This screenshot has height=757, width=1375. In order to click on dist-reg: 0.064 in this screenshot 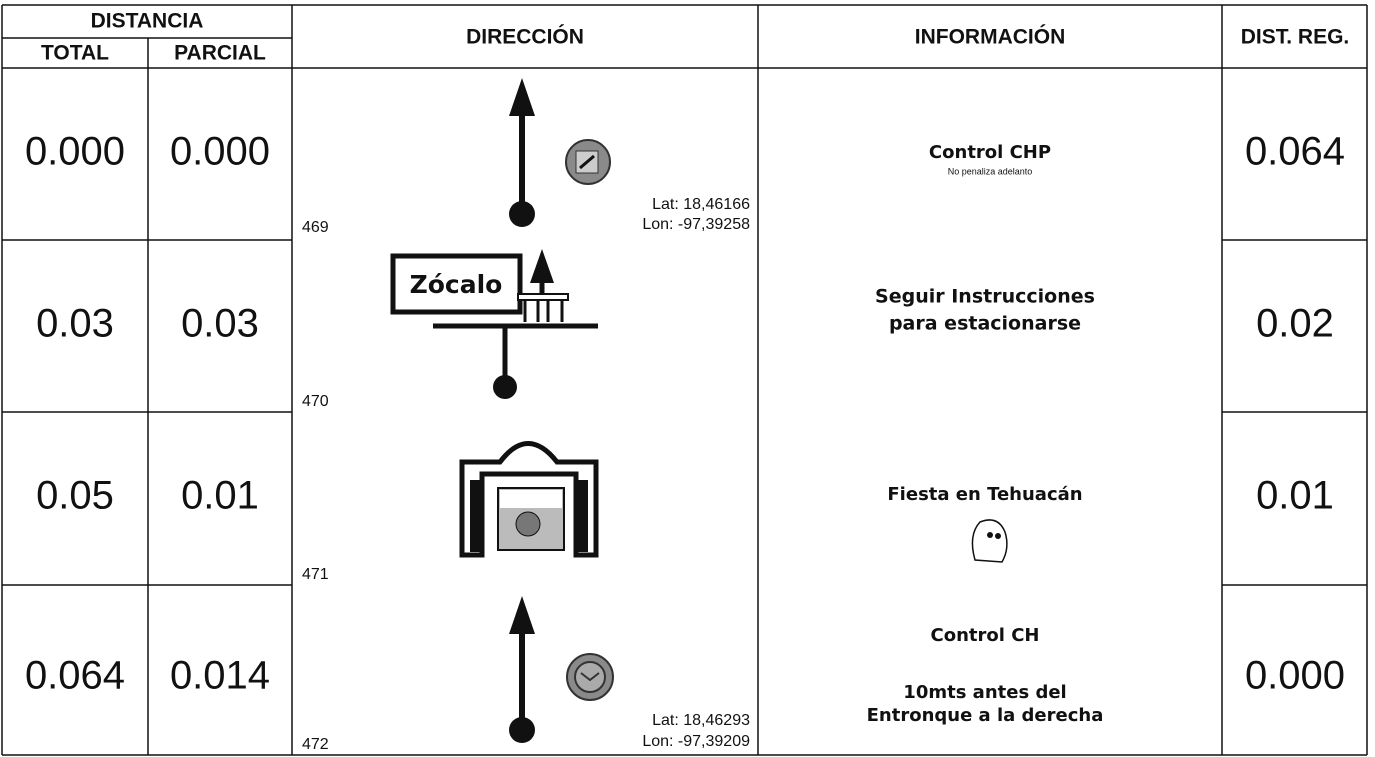, I will do `click(1295, 152)`.